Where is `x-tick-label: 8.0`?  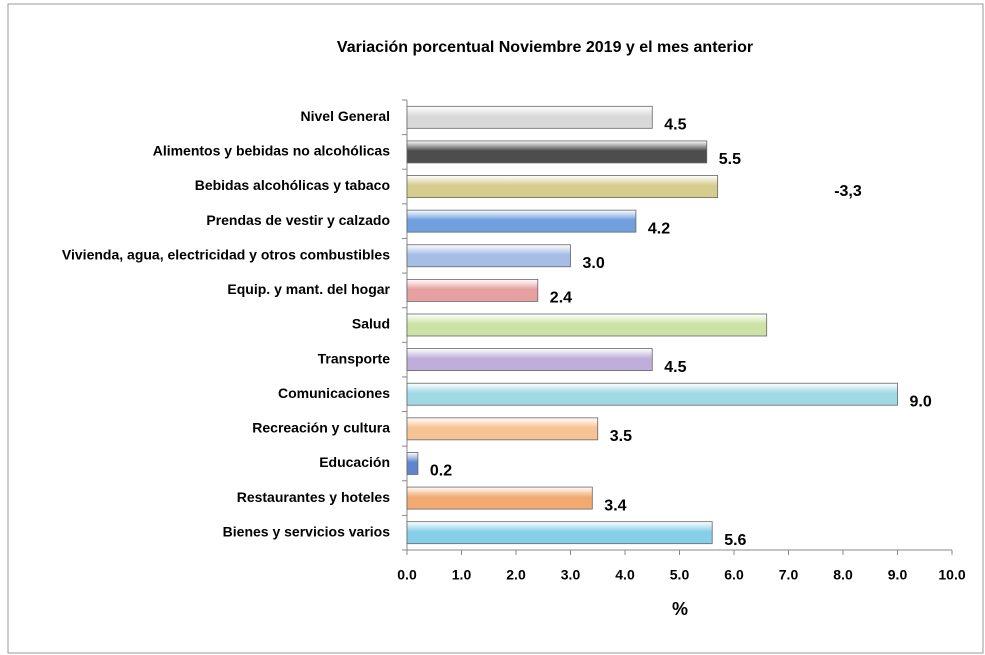
x-tick-label: 8.0 is located at coordinates (843, 575).